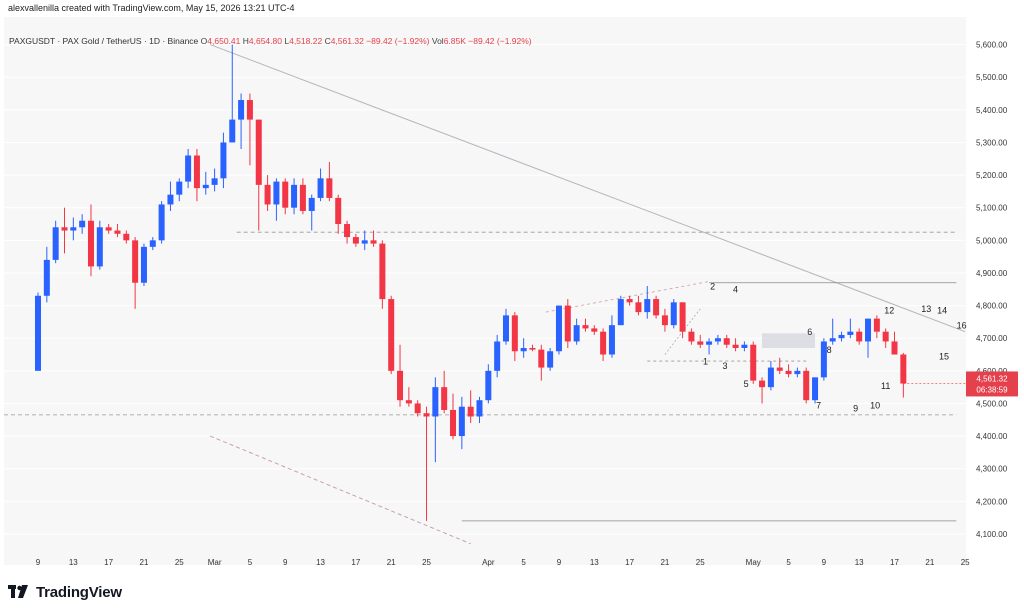  I want to click on last-price-tag, so click(992, 384).